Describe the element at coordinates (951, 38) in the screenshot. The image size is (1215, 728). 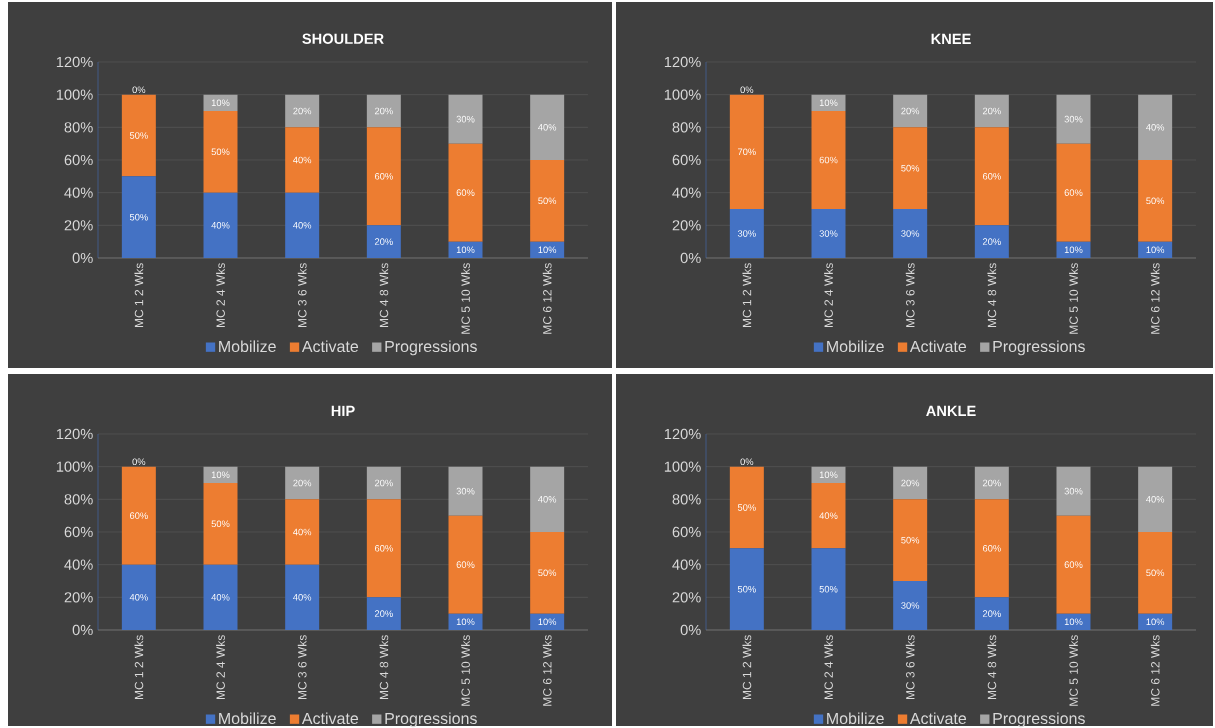
I see `chart-title: KNEE` at that location.